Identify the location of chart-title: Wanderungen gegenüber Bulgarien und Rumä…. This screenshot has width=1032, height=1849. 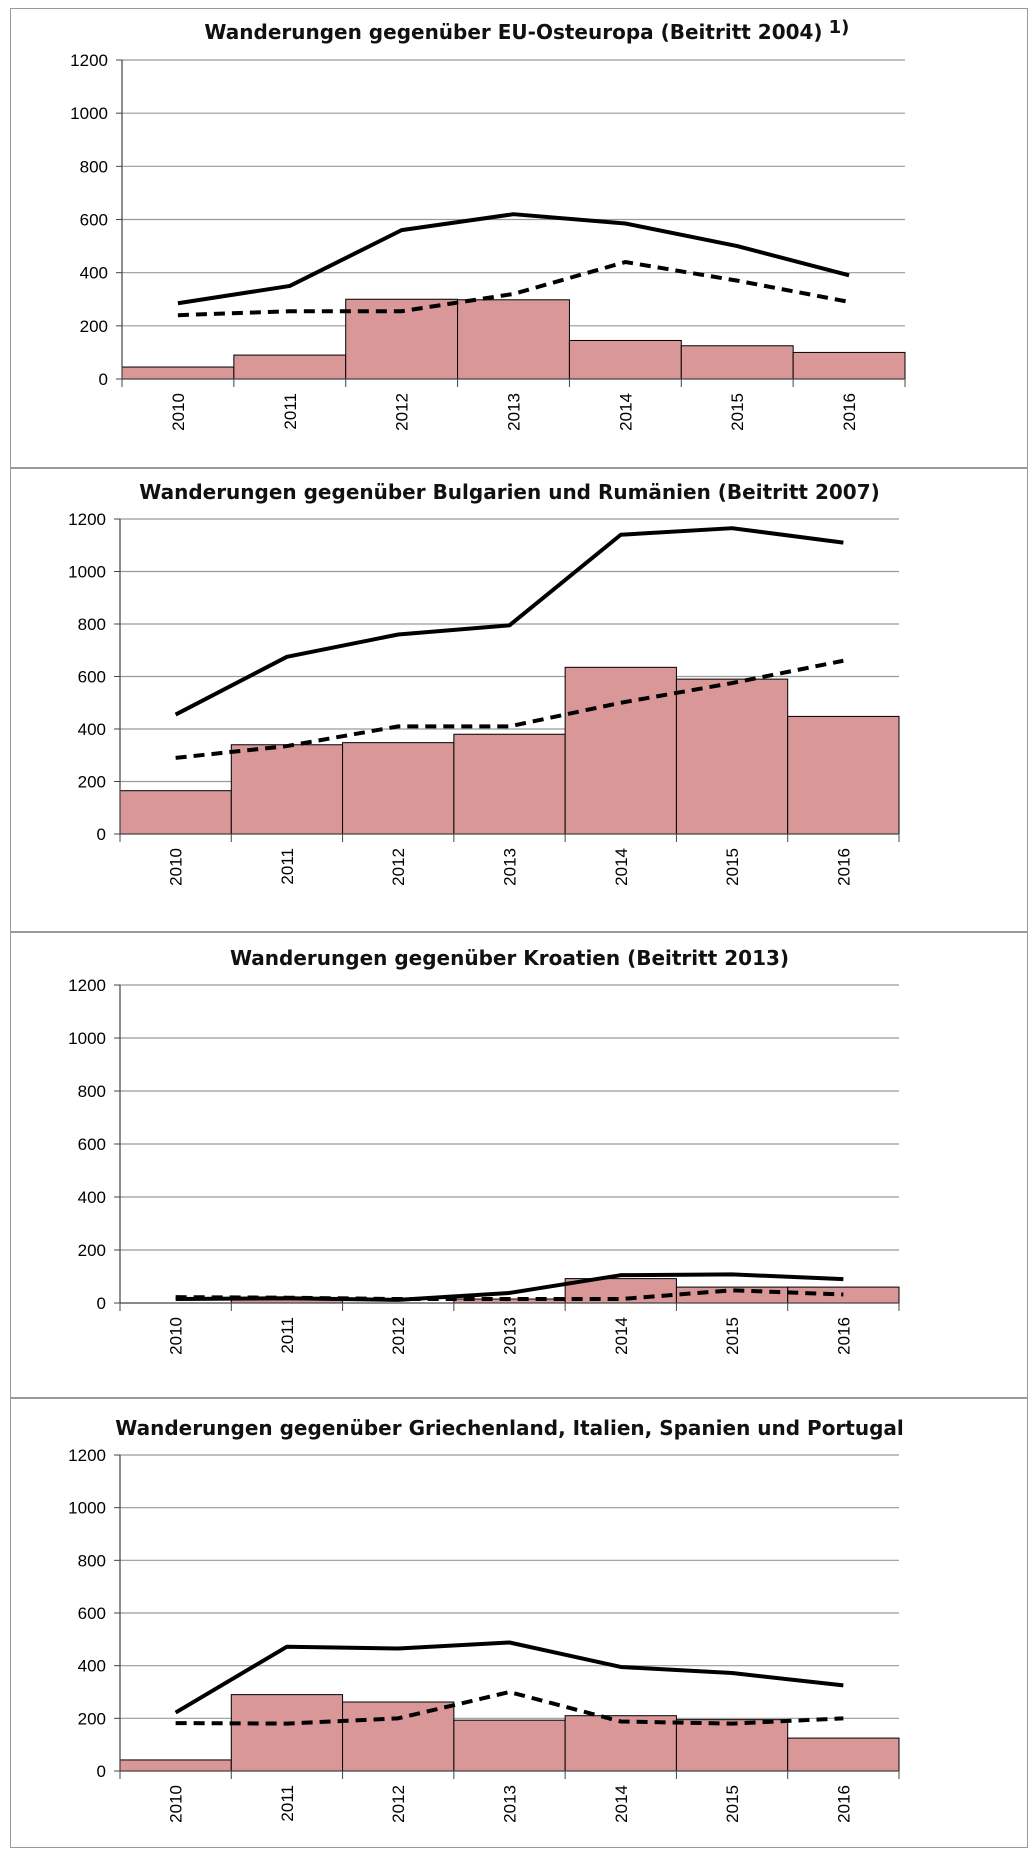
(509, 492).